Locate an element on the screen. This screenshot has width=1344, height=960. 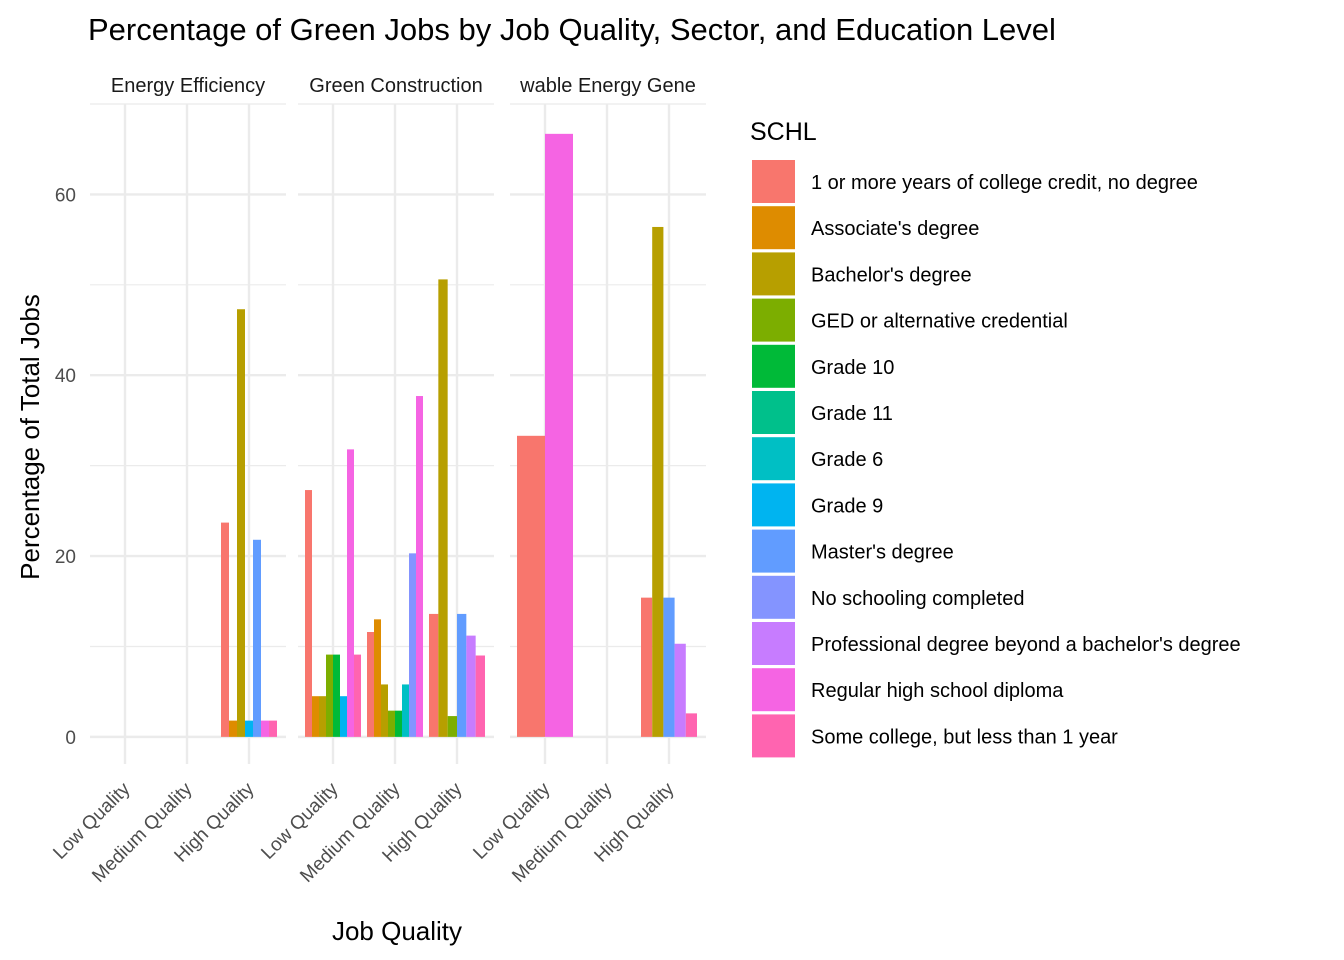
y-tick-label: 20 is located at coordinates (65, 557).